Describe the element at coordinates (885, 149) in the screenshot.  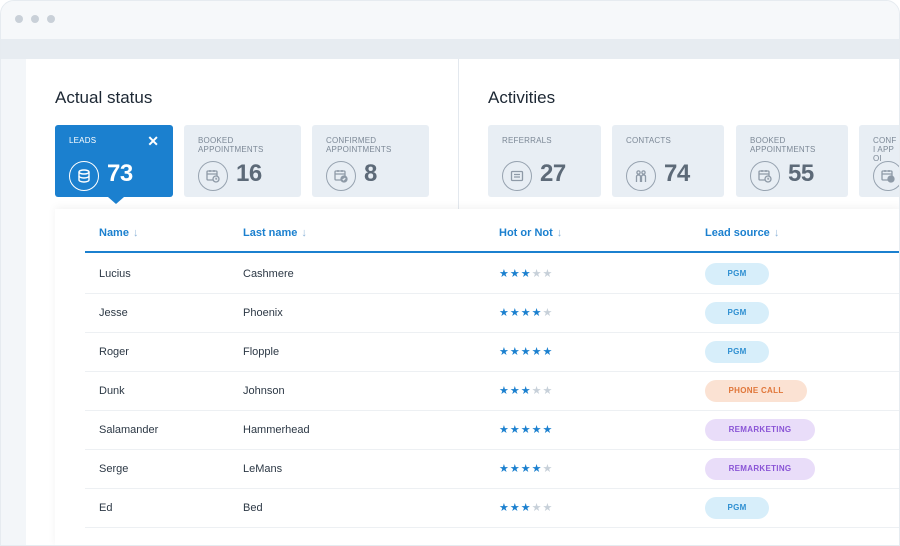
I see `activities-confirmed-appointments-card-label: CONFI APPOI` at that location.